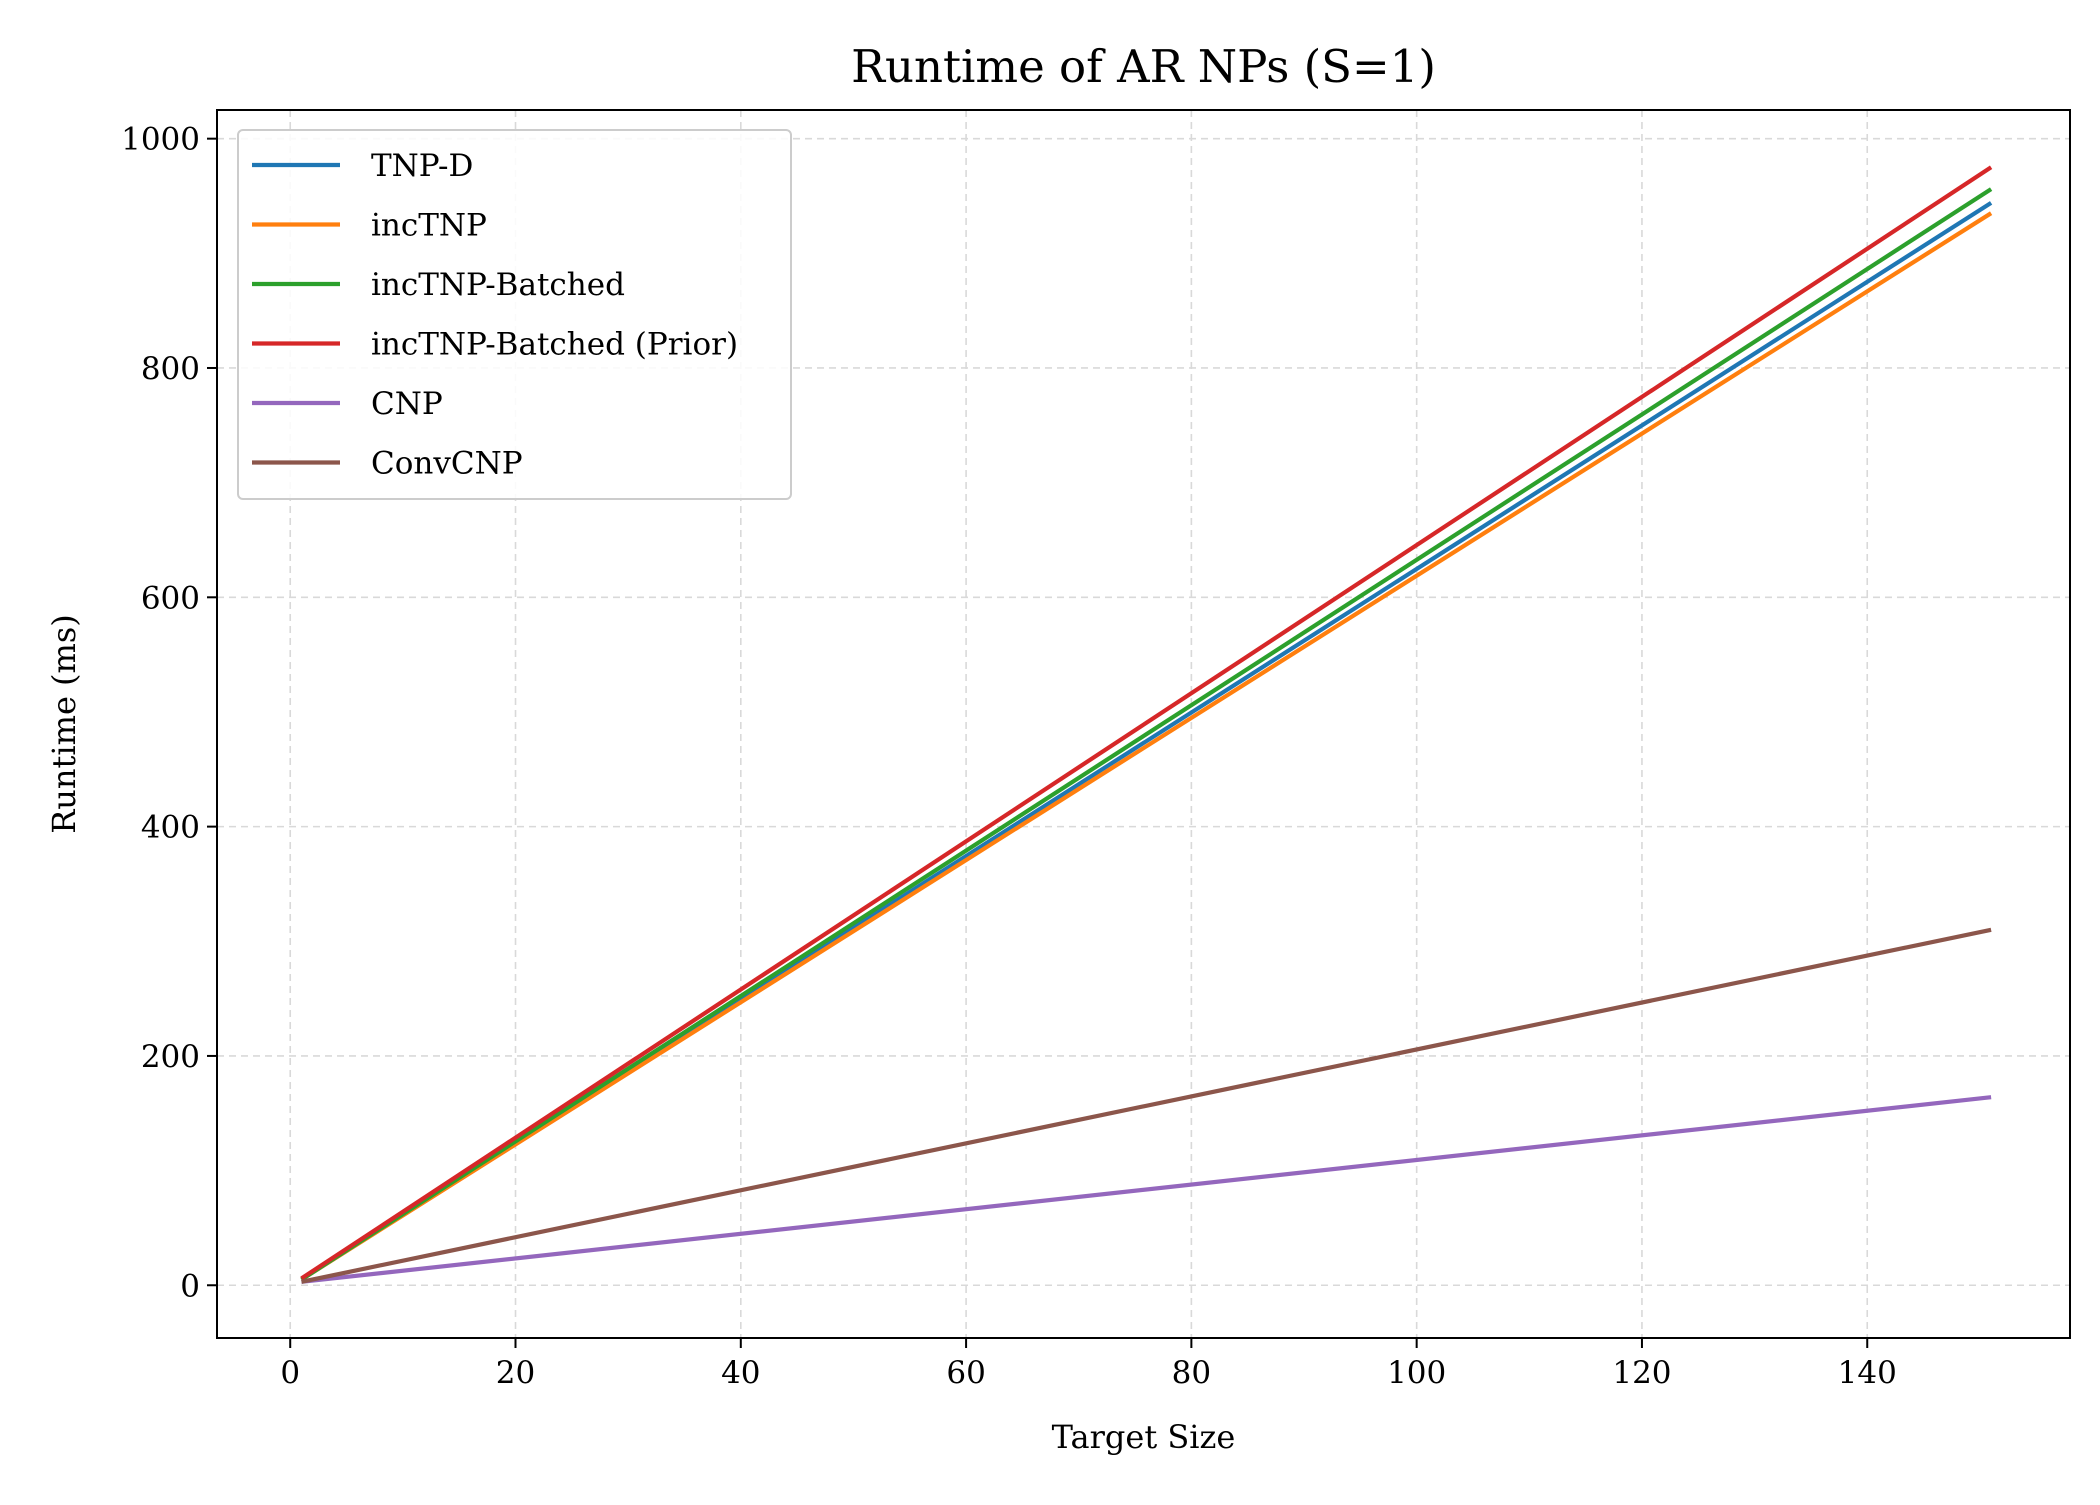 This screenshot has height=1505, width=2100. What do you see at coordinates (447, 464) in the screenshot?
I see `legend-label: ConvCNP` at bounding box center [447, 464].